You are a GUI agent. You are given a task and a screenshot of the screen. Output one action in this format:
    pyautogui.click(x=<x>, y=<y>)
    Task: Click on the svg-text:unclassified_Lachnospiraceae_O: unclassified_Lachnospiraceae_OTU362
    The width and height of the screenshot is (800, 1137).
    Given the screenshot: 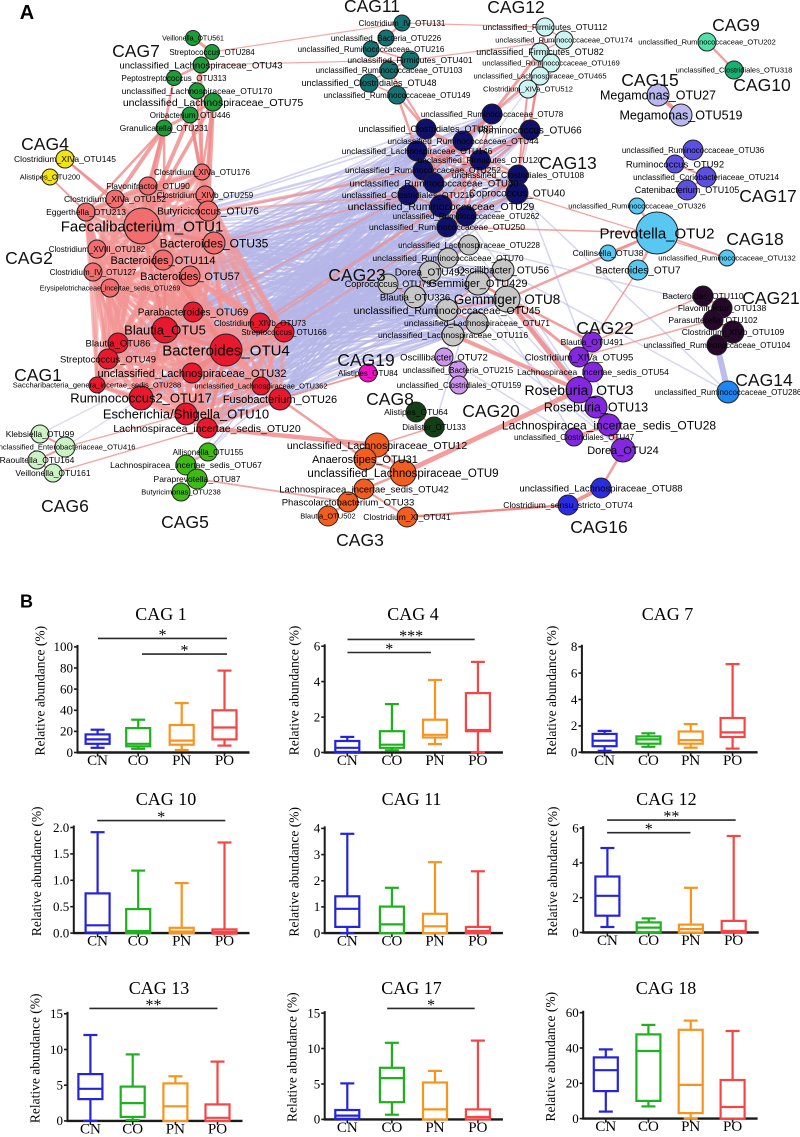 What is the action you would take?
    pyautogui.click(x=260, y=386)
    